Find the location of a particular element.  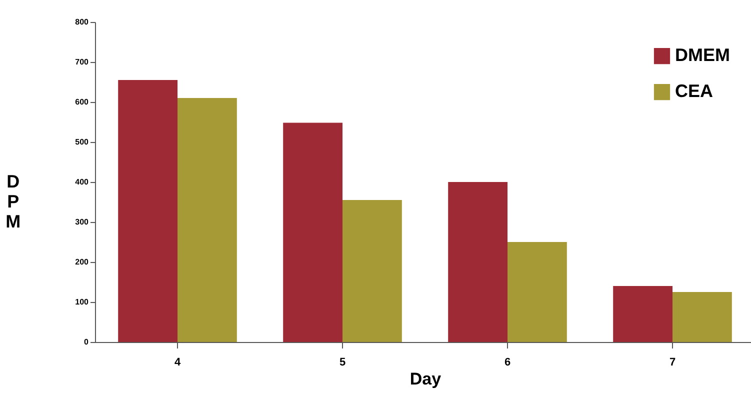

y-tick-label: 600 is located at coordinates (82, 102).